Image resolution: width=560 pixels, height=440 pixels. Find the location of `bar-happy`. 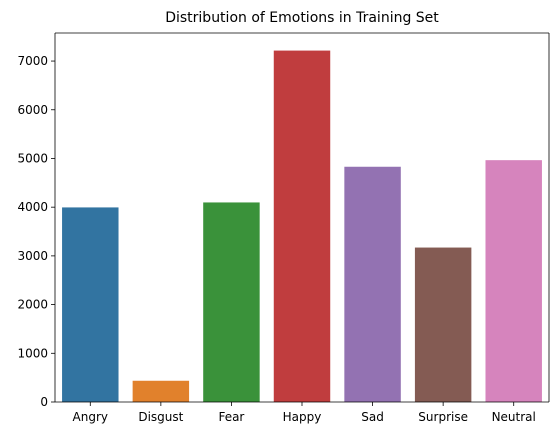

bar-happy is located at coordinates (302, 226).